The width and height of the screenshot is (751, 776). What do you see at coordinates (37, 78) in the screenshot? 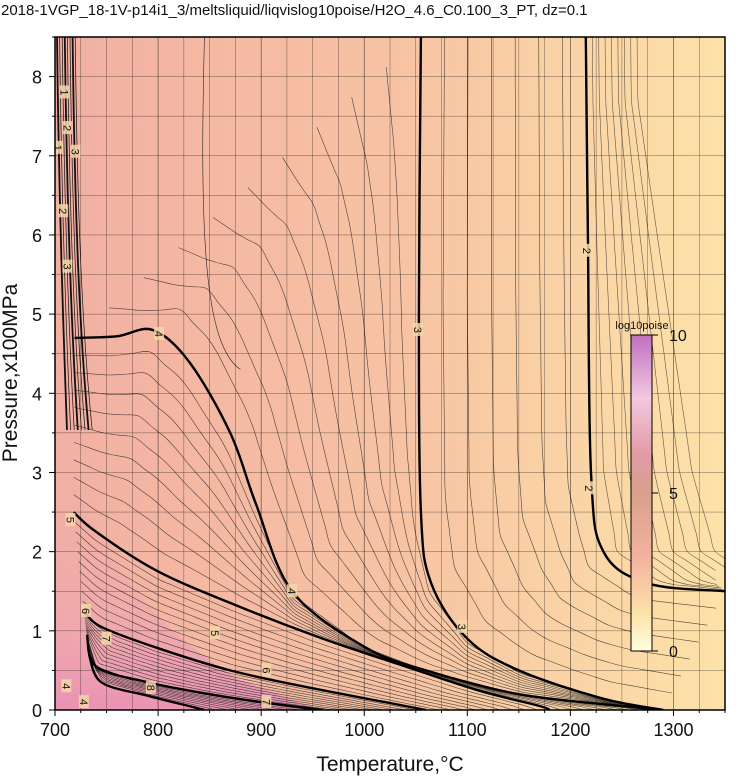
I see `y-tick-label: 8` at bounding box center [37, 78].